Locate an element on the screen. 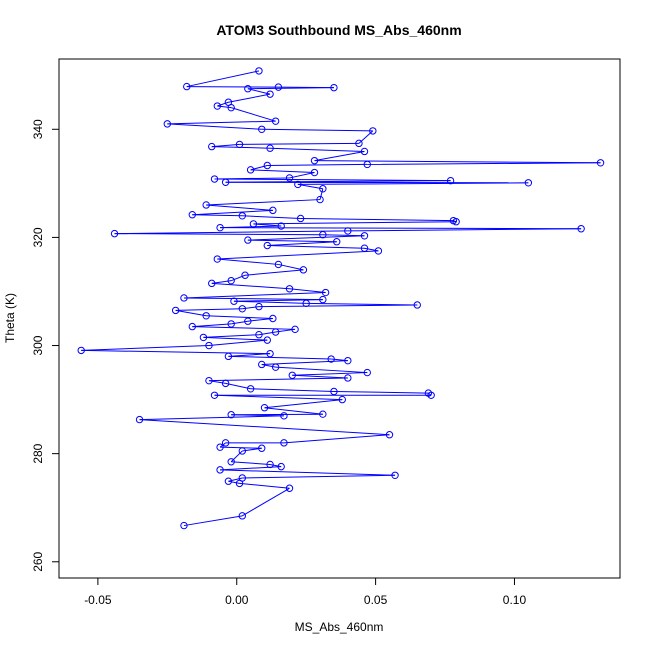 Image resolution: width=650 pixels, height=650 pixels. x-axis: -0.05 0.00 0.05 0.10 is located at coordinates (305, 592).